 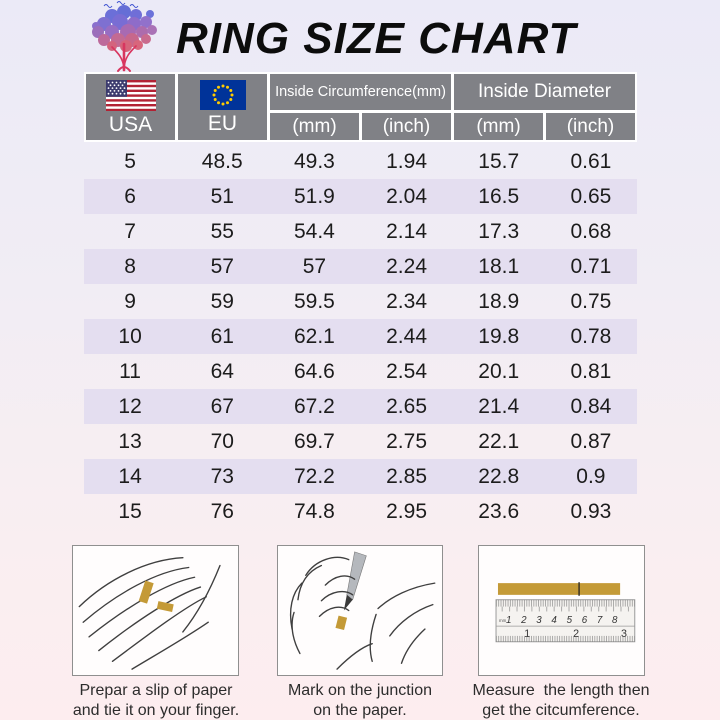 I want to click on cell-circ-mm: 72.2, so click(x=314, y=476).